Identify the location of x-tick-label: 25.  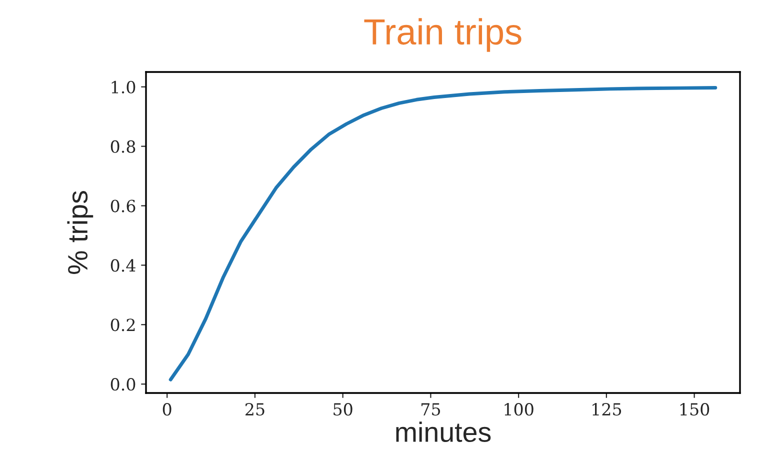
(254, 409).